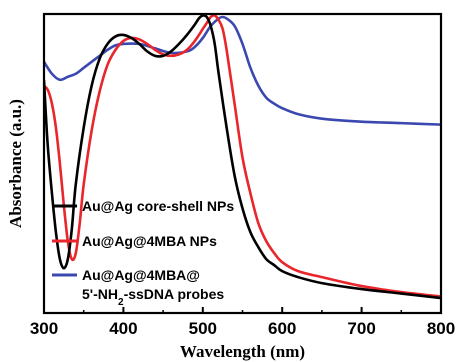 The height and width of the screenshot is (362, 459). I want to click on x-tick-label: 400, so click(123, 328).